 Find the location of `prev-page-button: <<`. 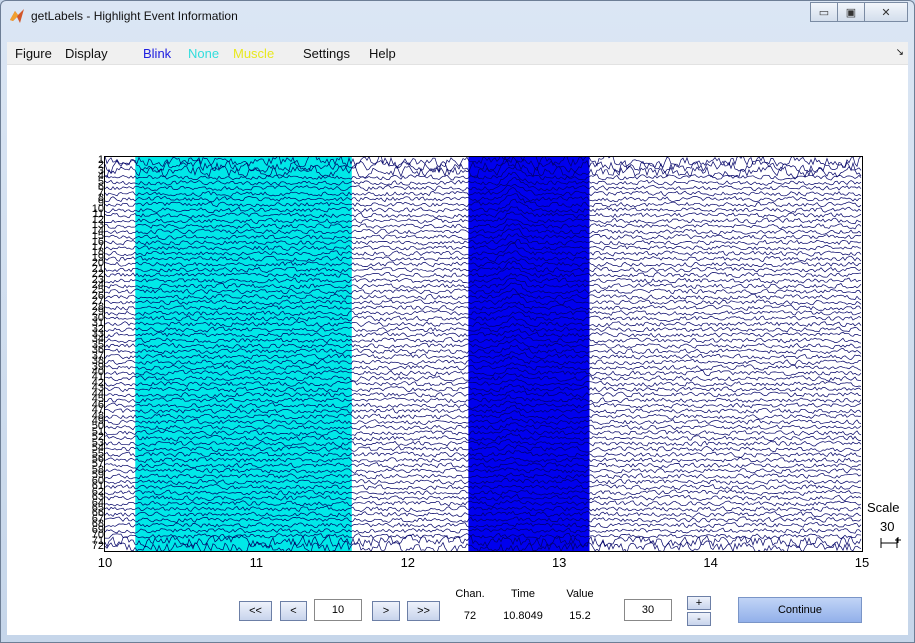

prev-page-button: << is located at coordinates (255, 611).